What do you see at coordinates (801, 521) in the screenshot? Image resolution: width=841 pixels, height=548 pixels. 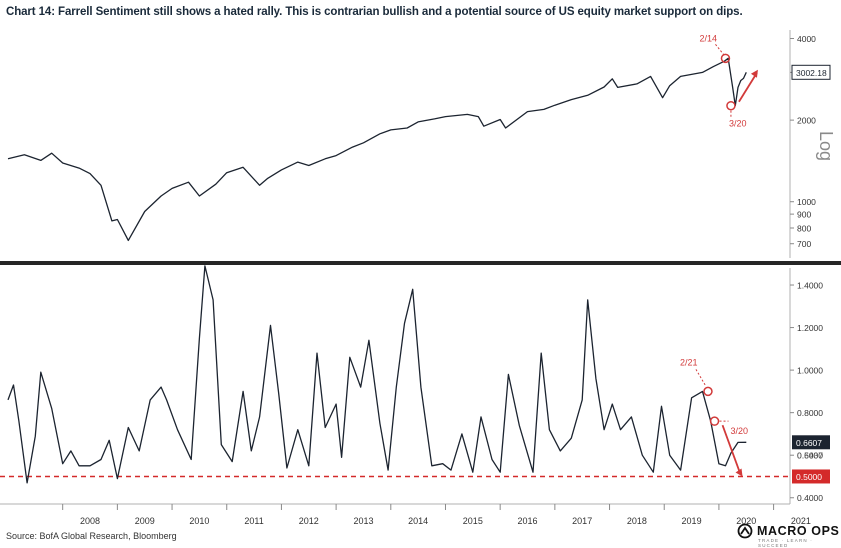 I see `x-tick-label: 2021` at bounding box center [801, 521].